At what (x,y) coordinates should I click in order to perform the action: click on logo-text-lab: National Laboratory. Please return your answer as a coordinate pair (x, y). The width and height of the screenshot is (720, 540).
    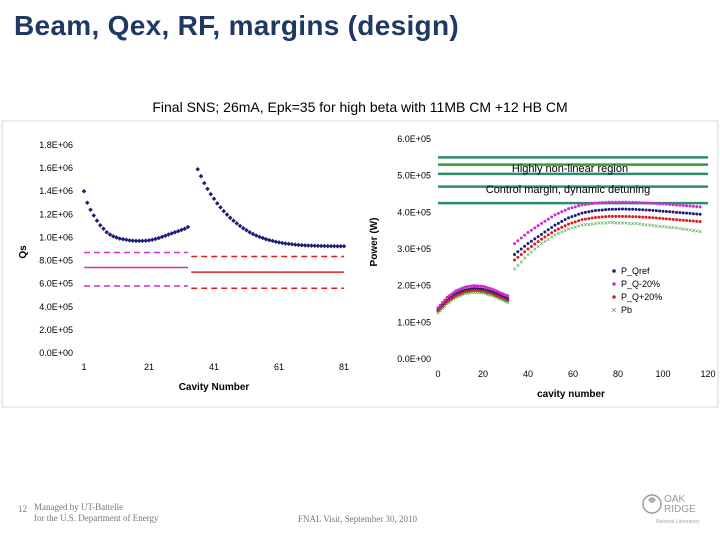
    Looking at the image, I should click on (678, 522).